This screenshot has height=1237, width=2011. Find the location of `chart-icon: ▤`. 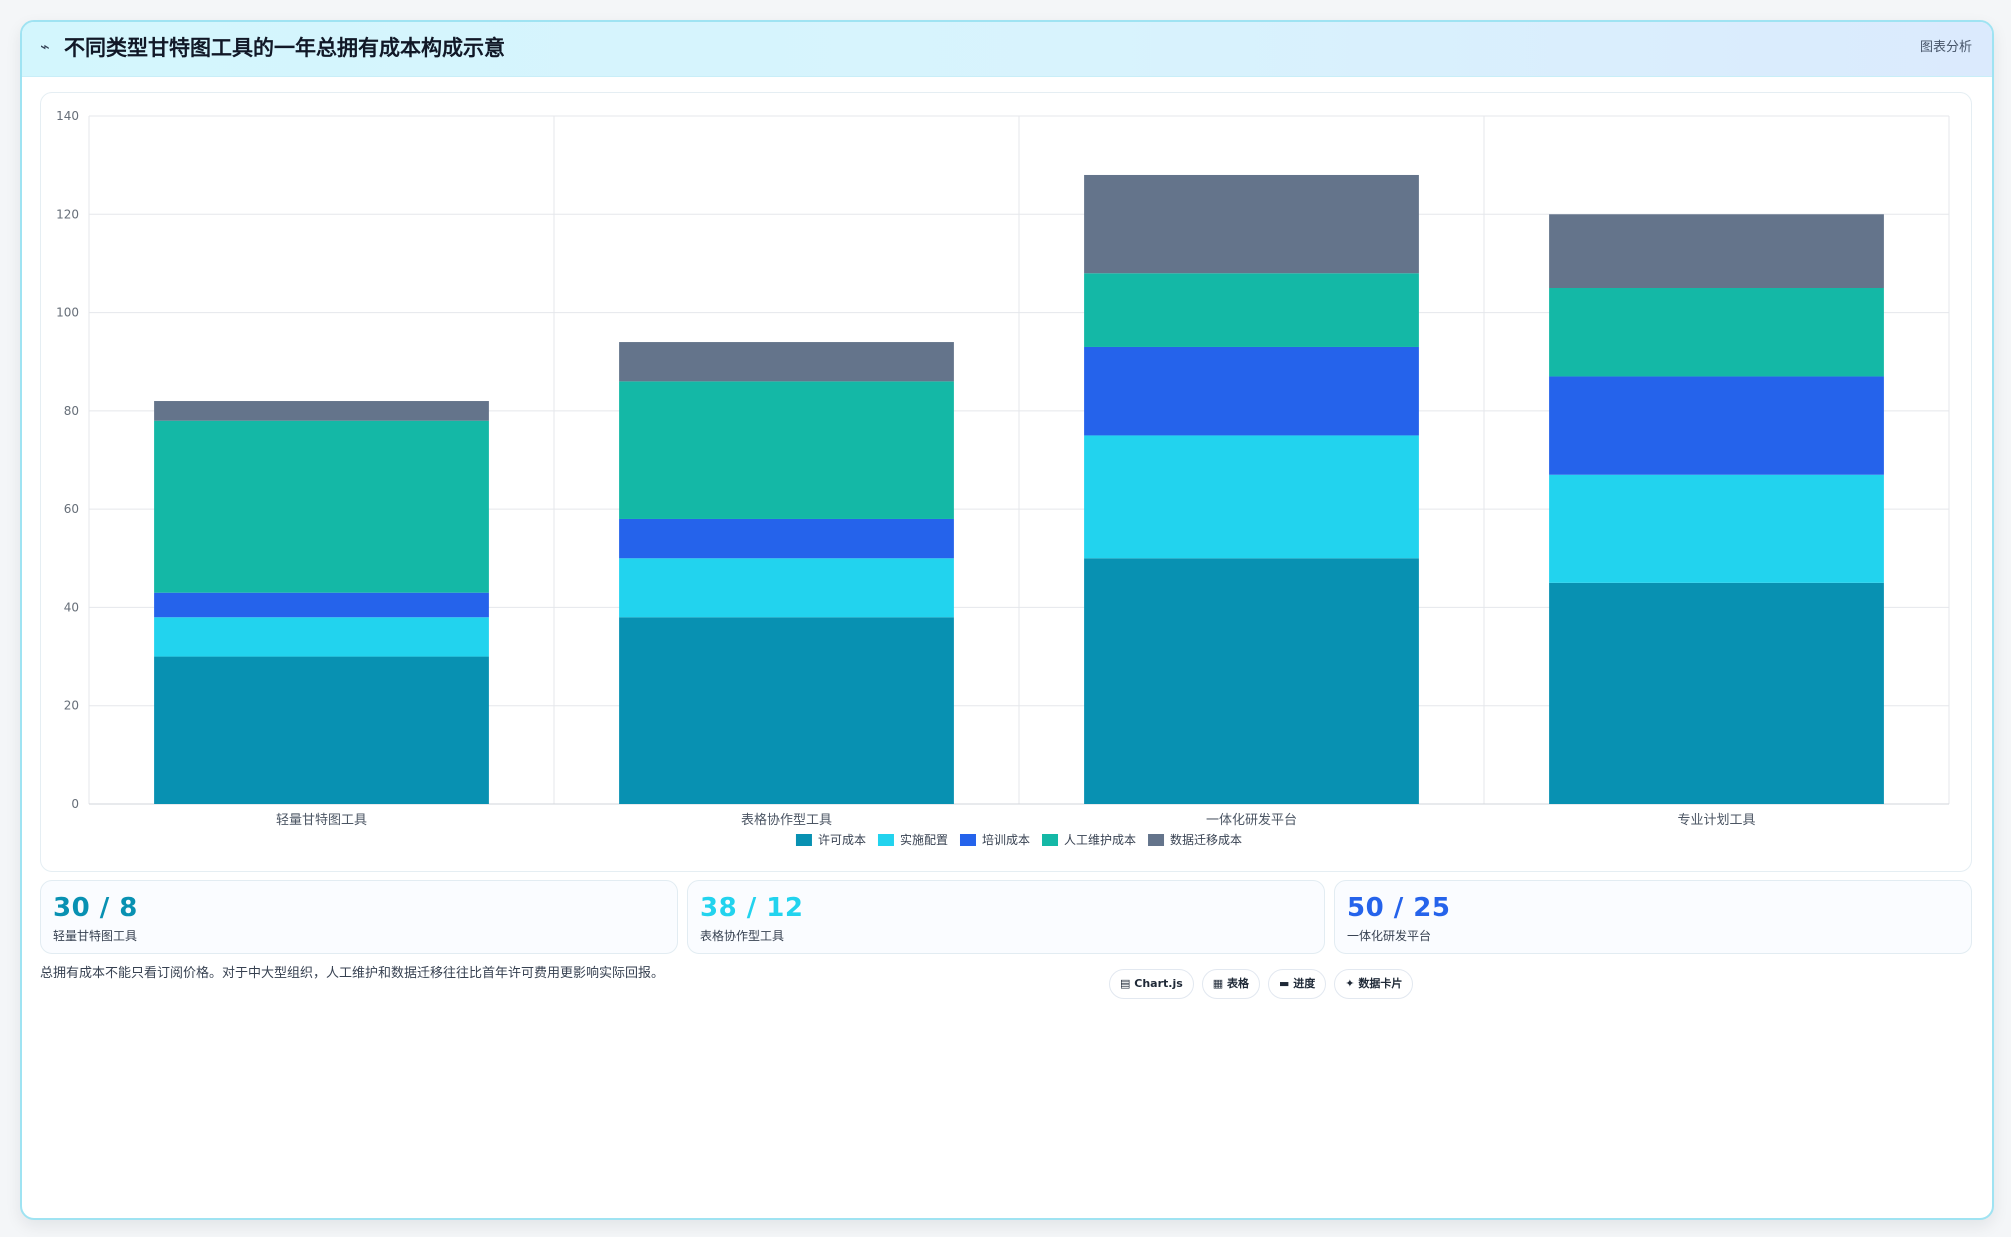

chart-icon: ▤ is located at coordinates (1125, 983).